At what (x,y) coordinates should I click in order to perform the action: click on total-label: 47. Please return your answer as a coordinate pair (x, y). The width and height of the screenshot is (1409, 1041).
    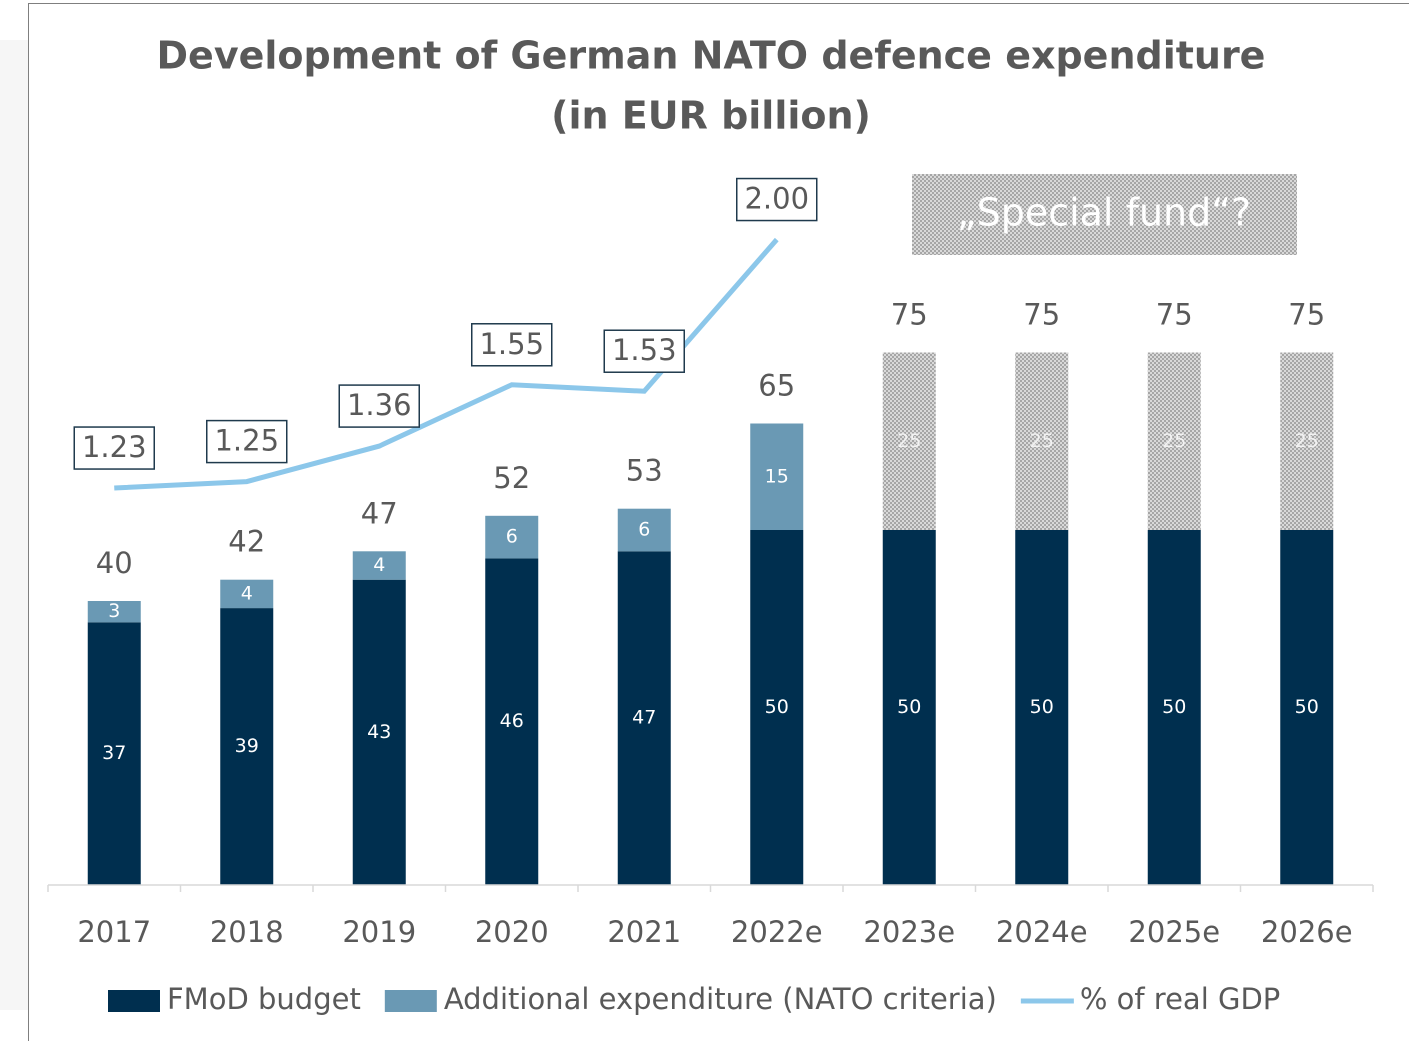
    Looking at the image, I should click on (379, 513).